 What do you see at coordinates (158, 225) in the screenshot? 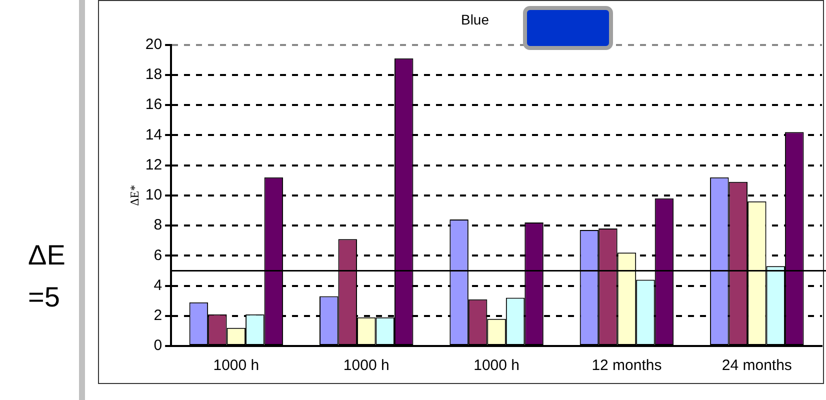
I see `y-tick-label: 8` at bounding box center [158, 225].